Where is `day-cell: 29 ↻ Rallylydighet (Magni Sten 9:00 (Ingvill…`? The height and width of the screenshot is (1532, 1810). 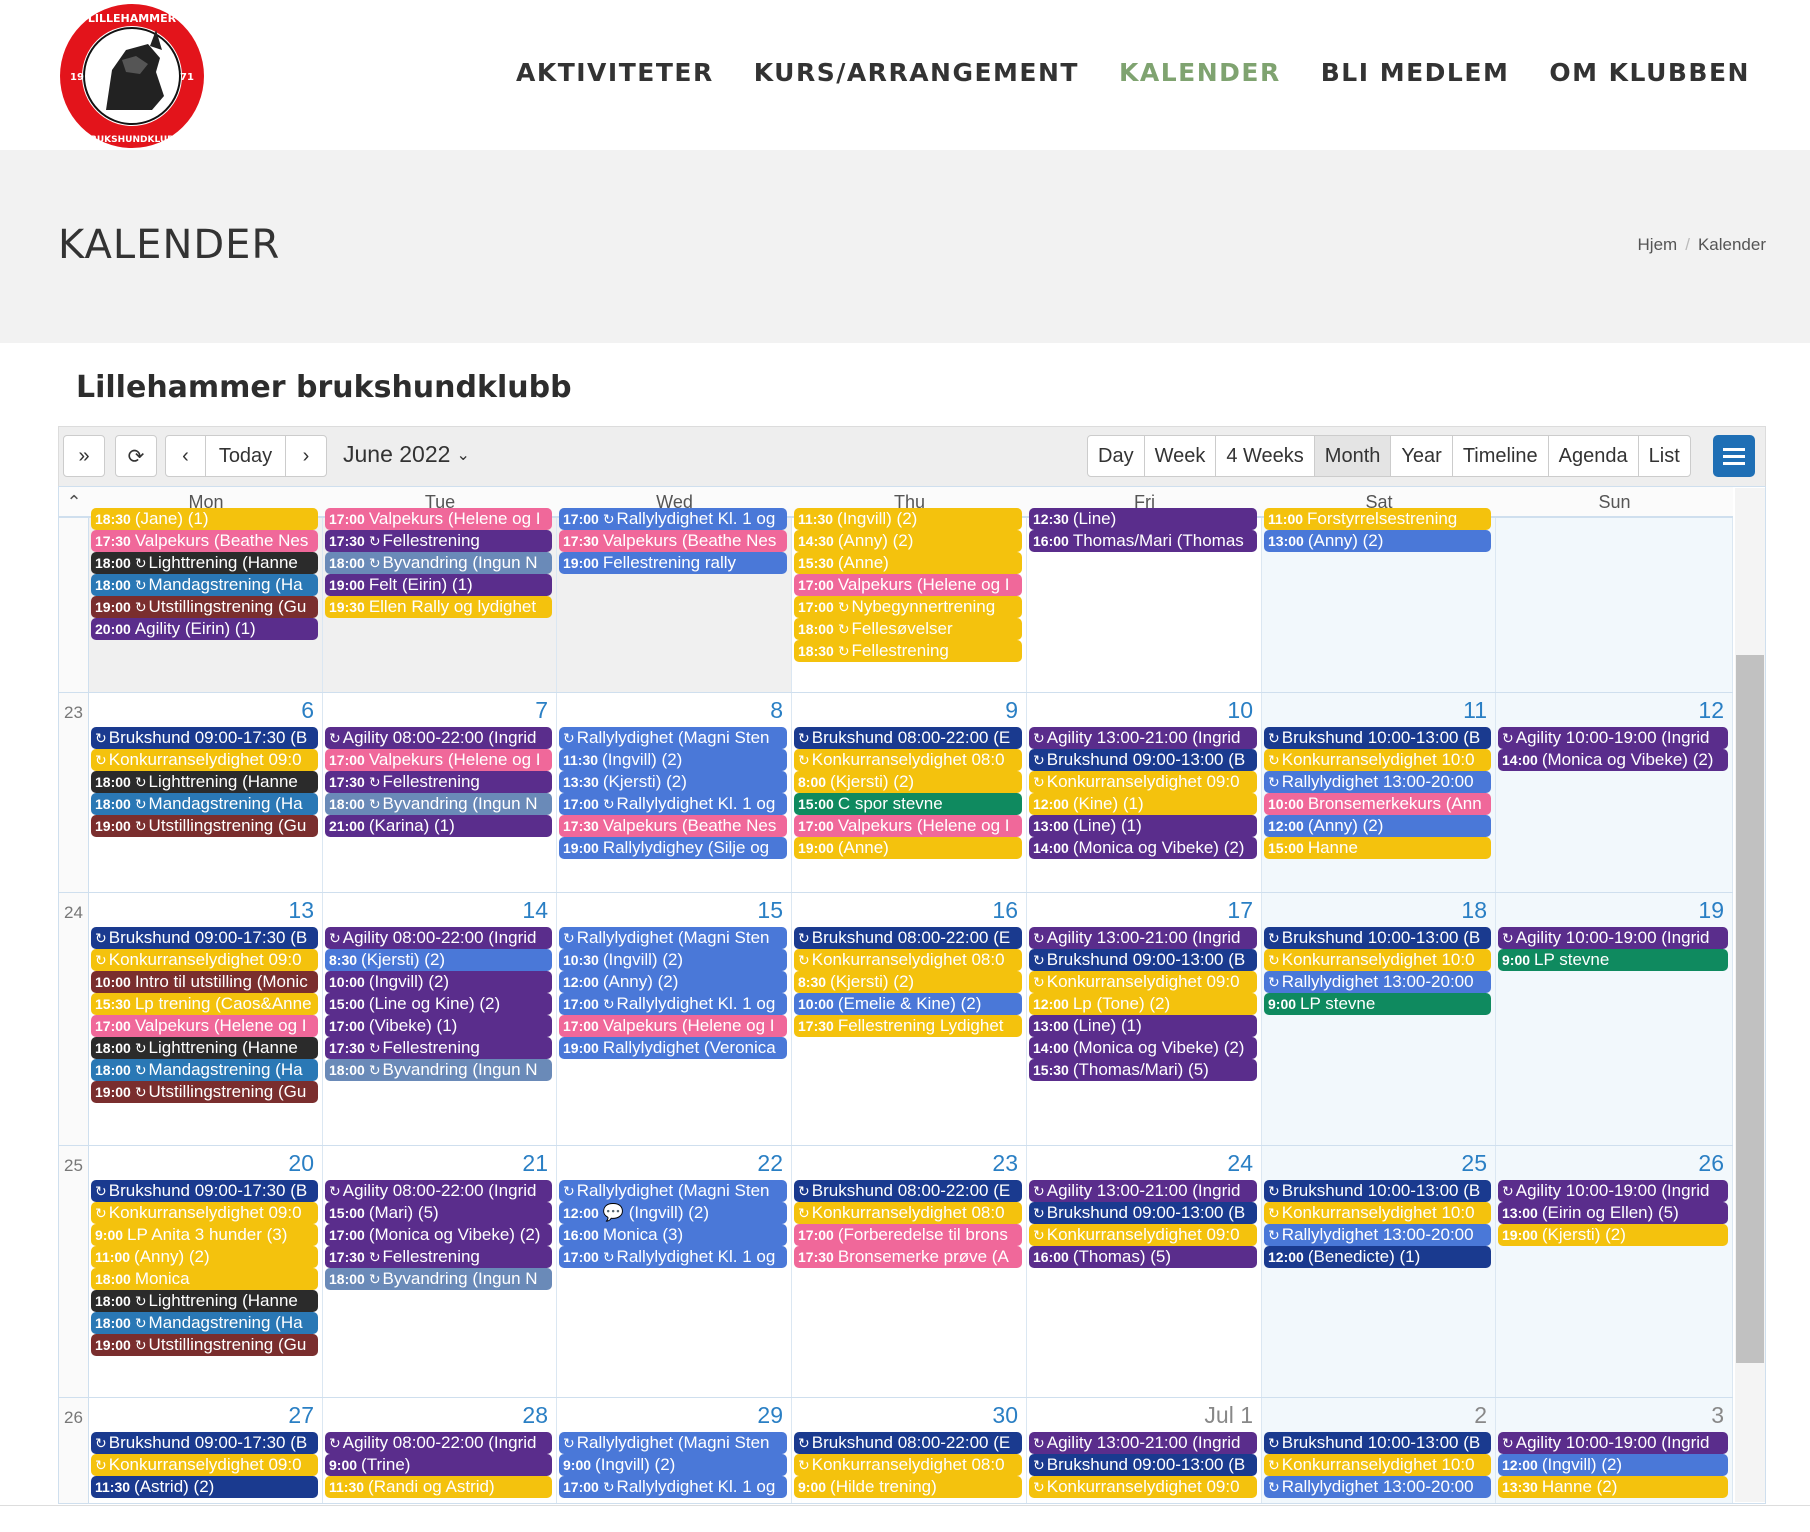 day-cell: 29 ↻ Rallylydighet (Magni Sten 9:00 (Ingvill… is located at coordinates (674, 1450).